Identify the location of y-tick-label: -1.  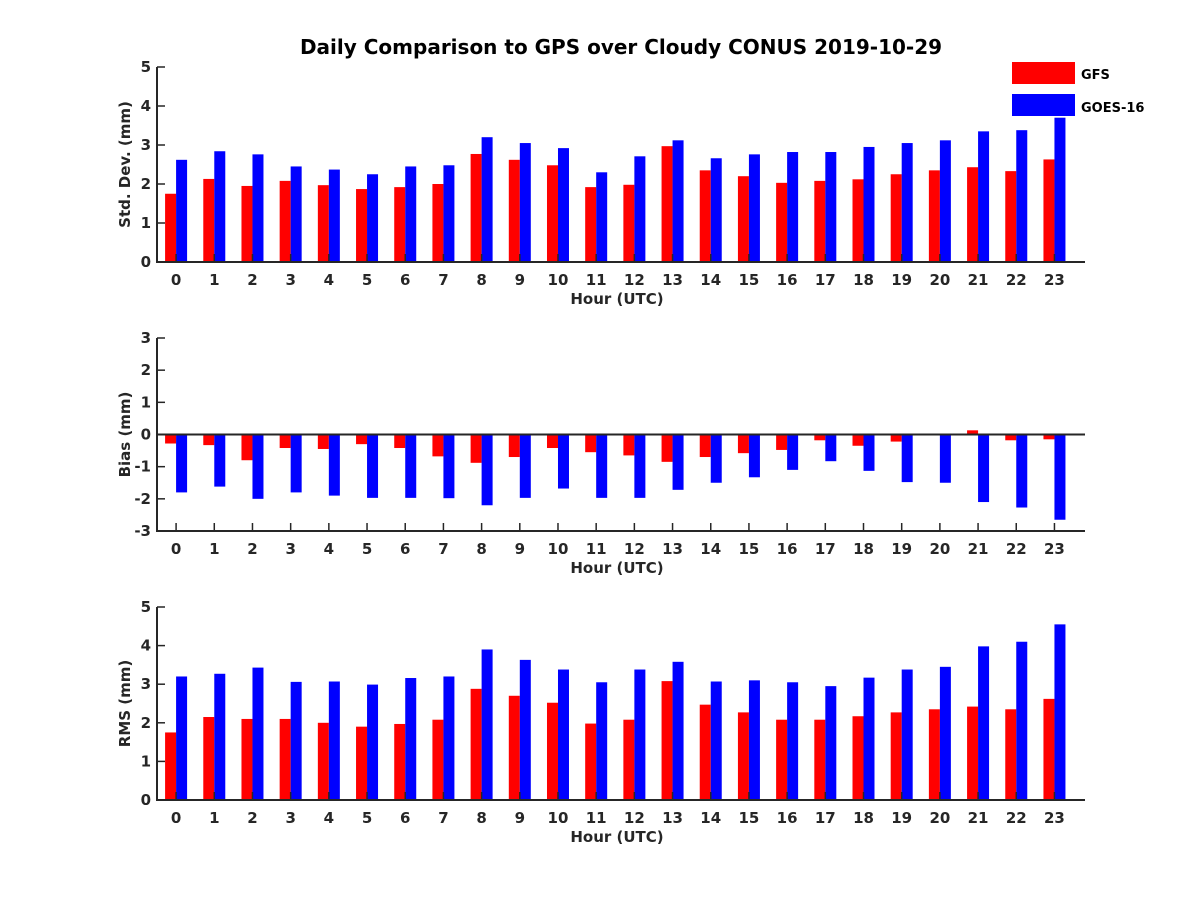
(142, 467).